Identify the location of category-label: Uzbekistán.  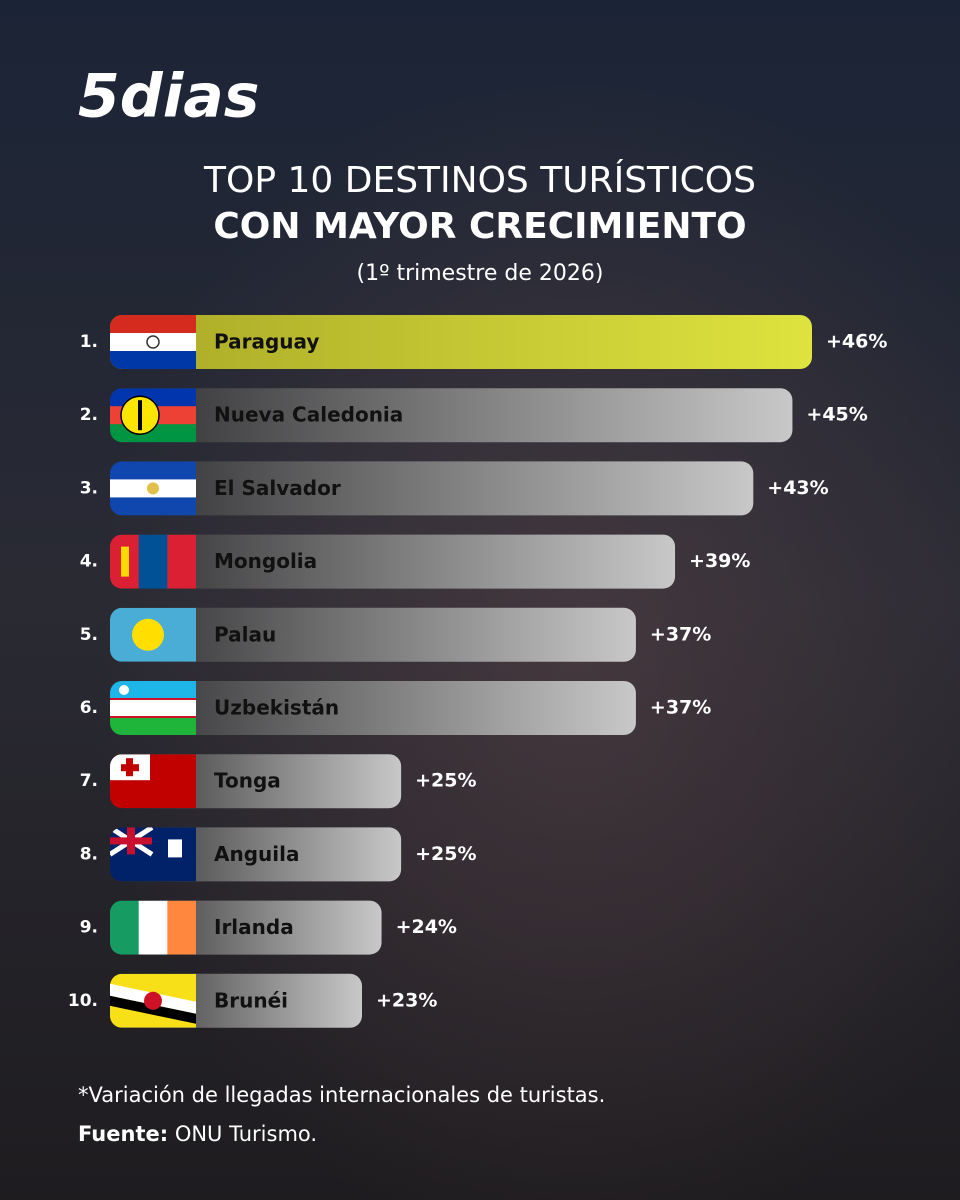
(276, 708).